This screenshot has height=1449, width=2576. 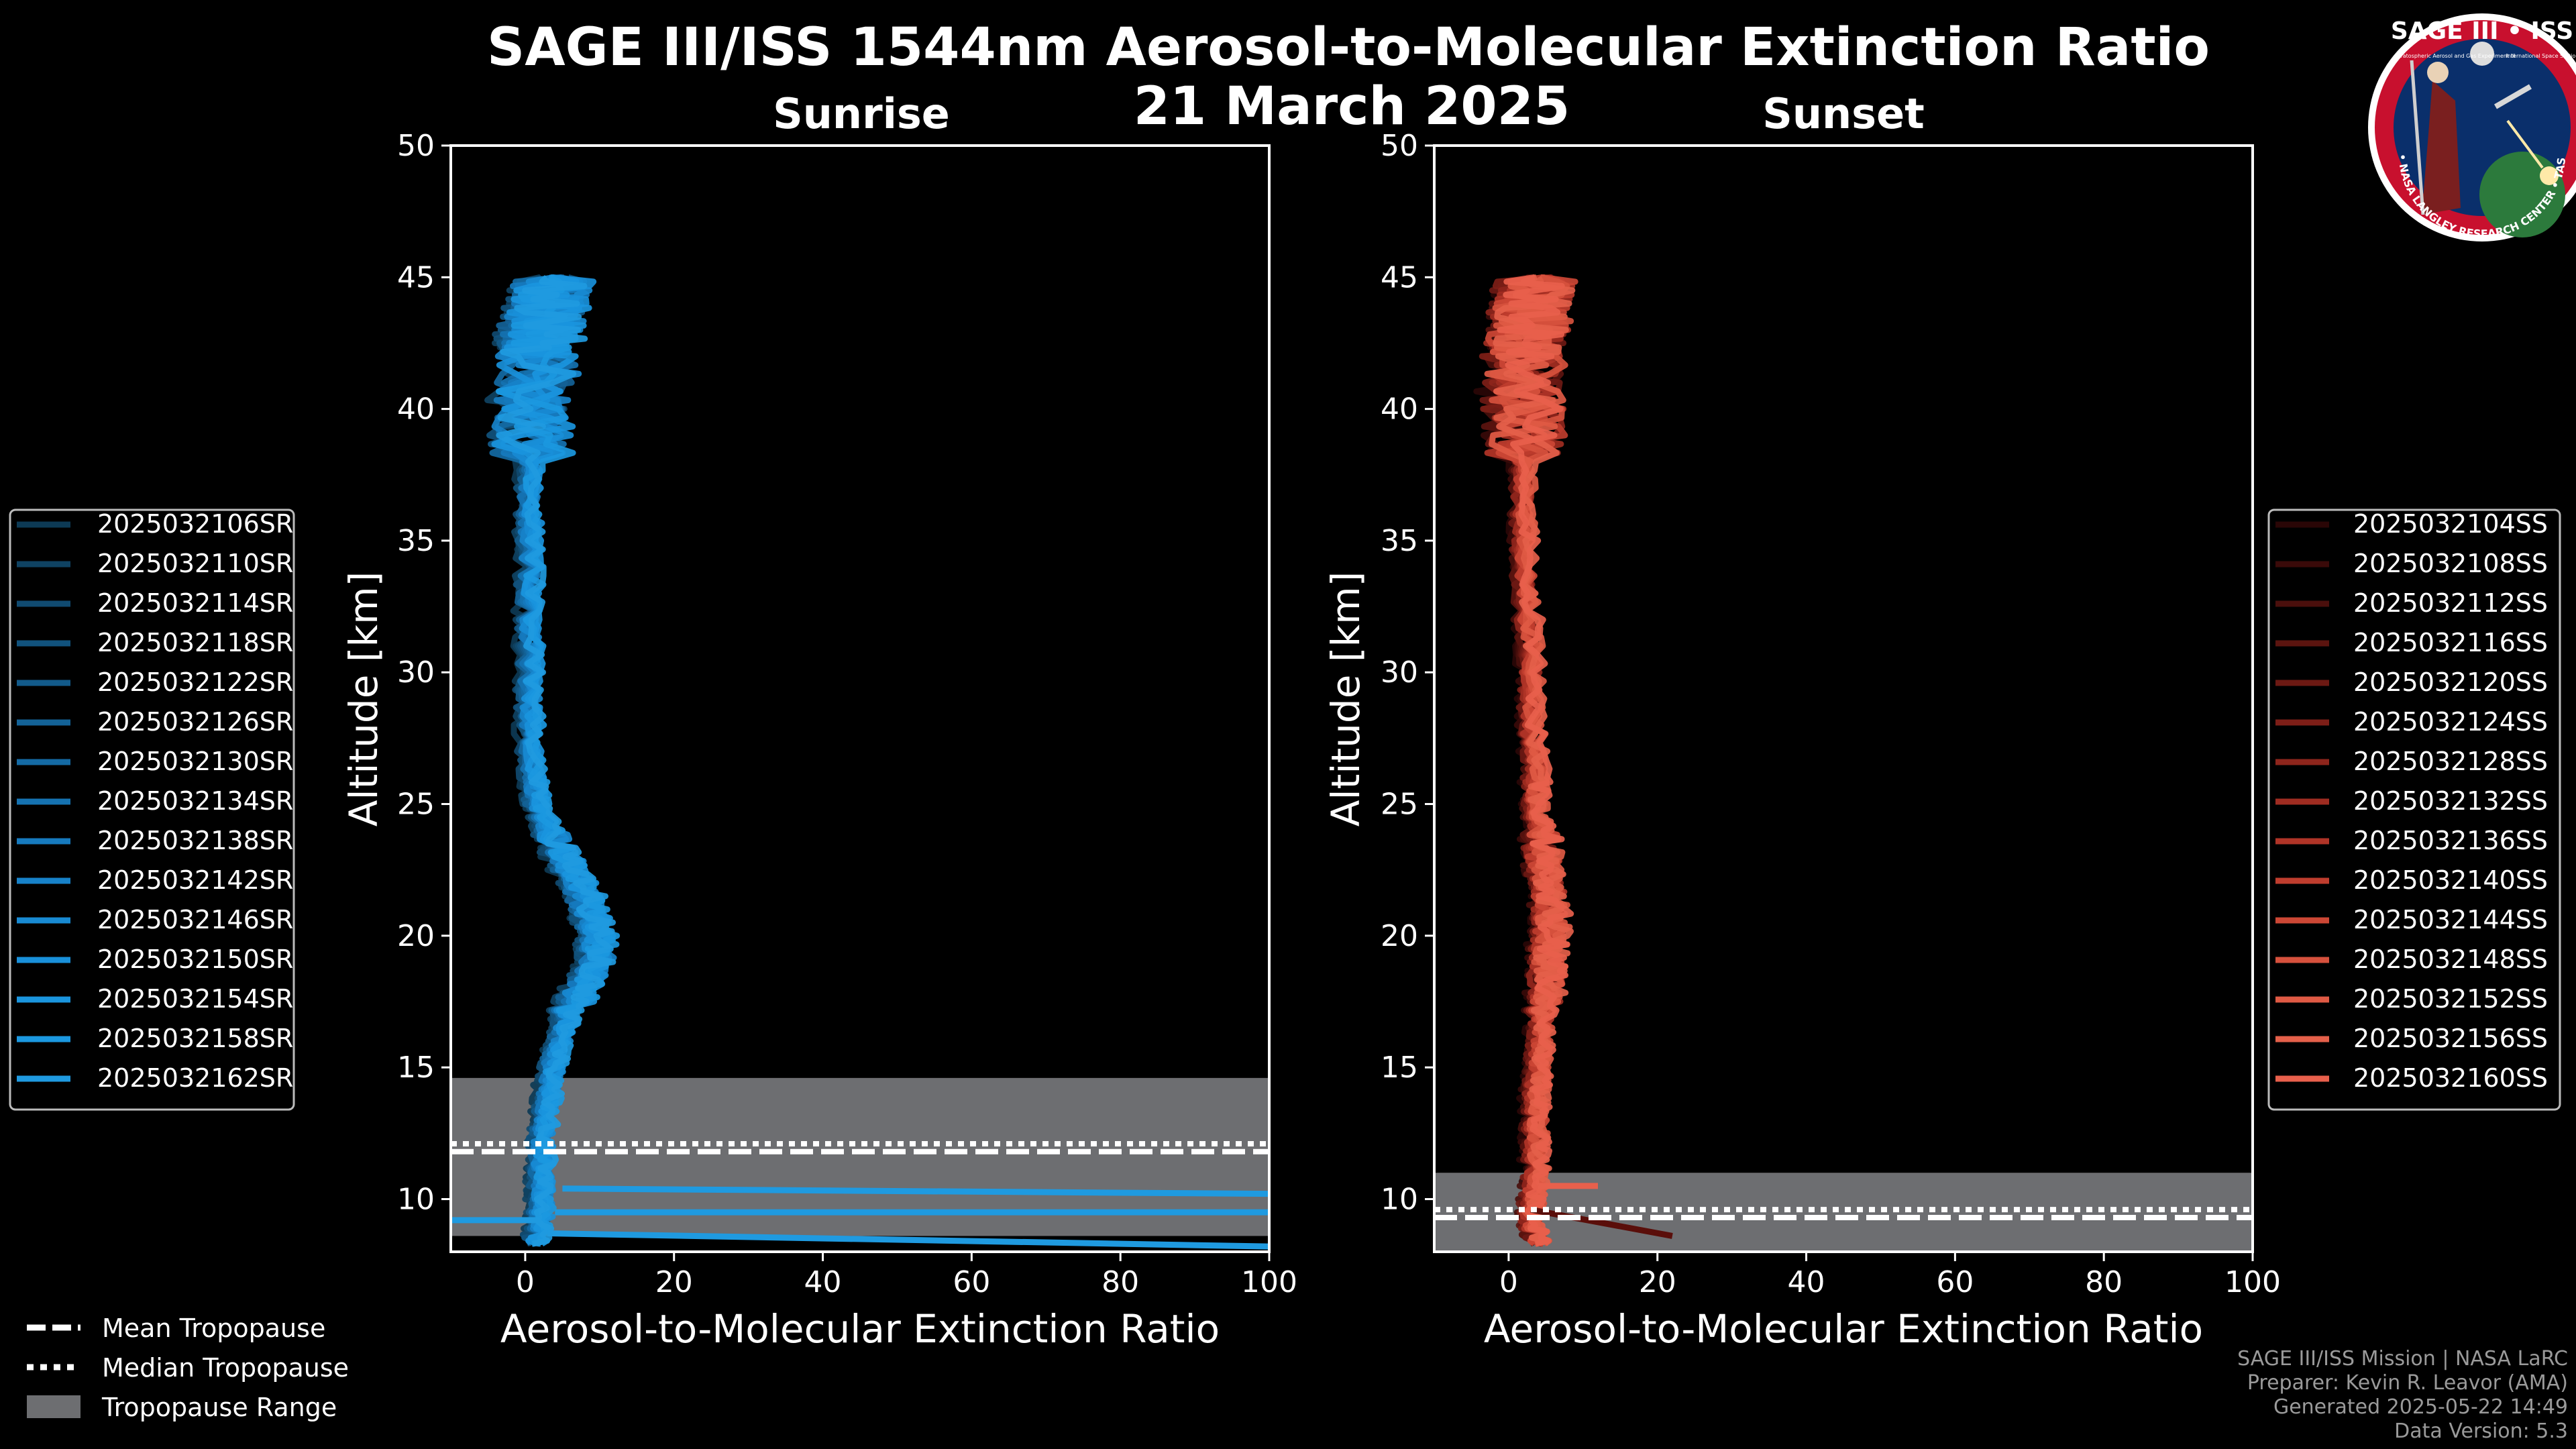 What do you see at coordinates (2450, 603) in the screenshot?
I see `legend-label-2025032112SS: 2025032112SS` at bounding box center [2450, 603].